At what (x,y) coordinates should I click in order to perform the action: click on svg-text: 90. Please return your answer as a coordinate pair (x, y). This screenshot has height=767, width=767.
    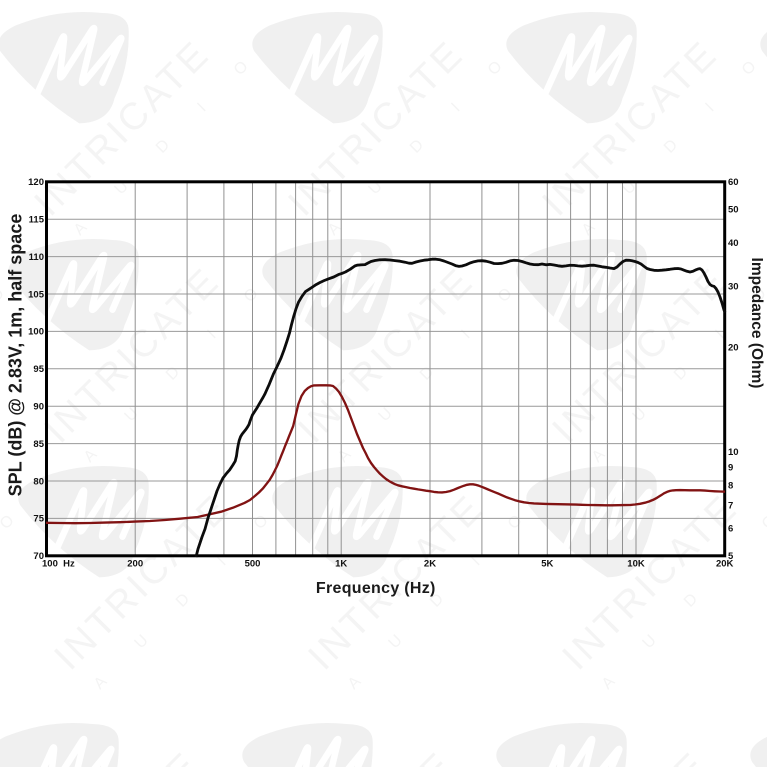
    Looking at the image, I should click on (38, 407).